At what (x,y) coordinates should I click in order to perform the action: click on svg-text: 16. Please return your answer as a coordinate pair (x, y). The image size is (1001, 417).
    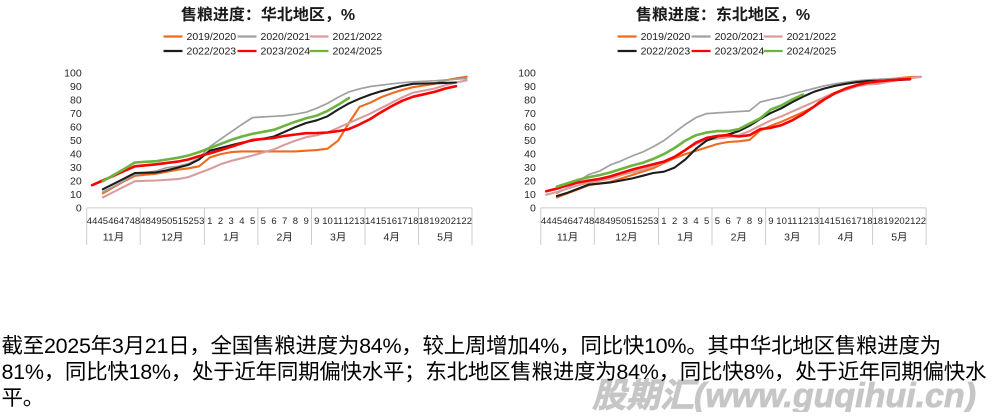
    Looking at the image, I should click on (391, 221).